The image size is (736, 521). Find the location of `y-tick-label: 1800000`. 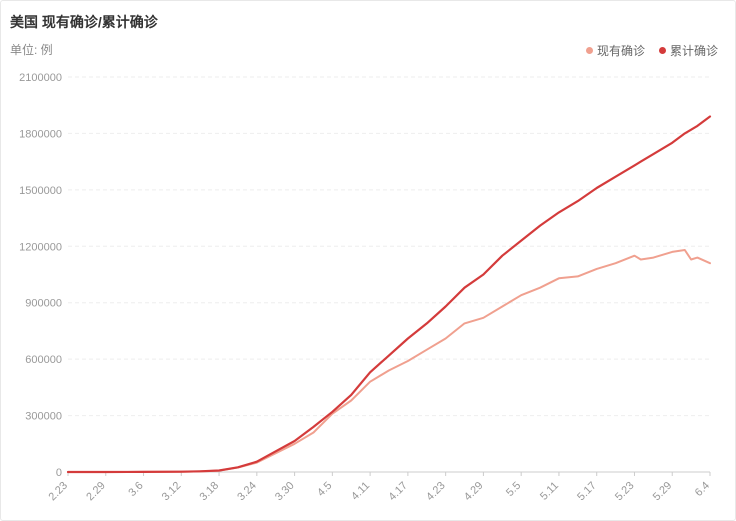

y-tick-label: 1800000 is located at coordinates (40, 134).